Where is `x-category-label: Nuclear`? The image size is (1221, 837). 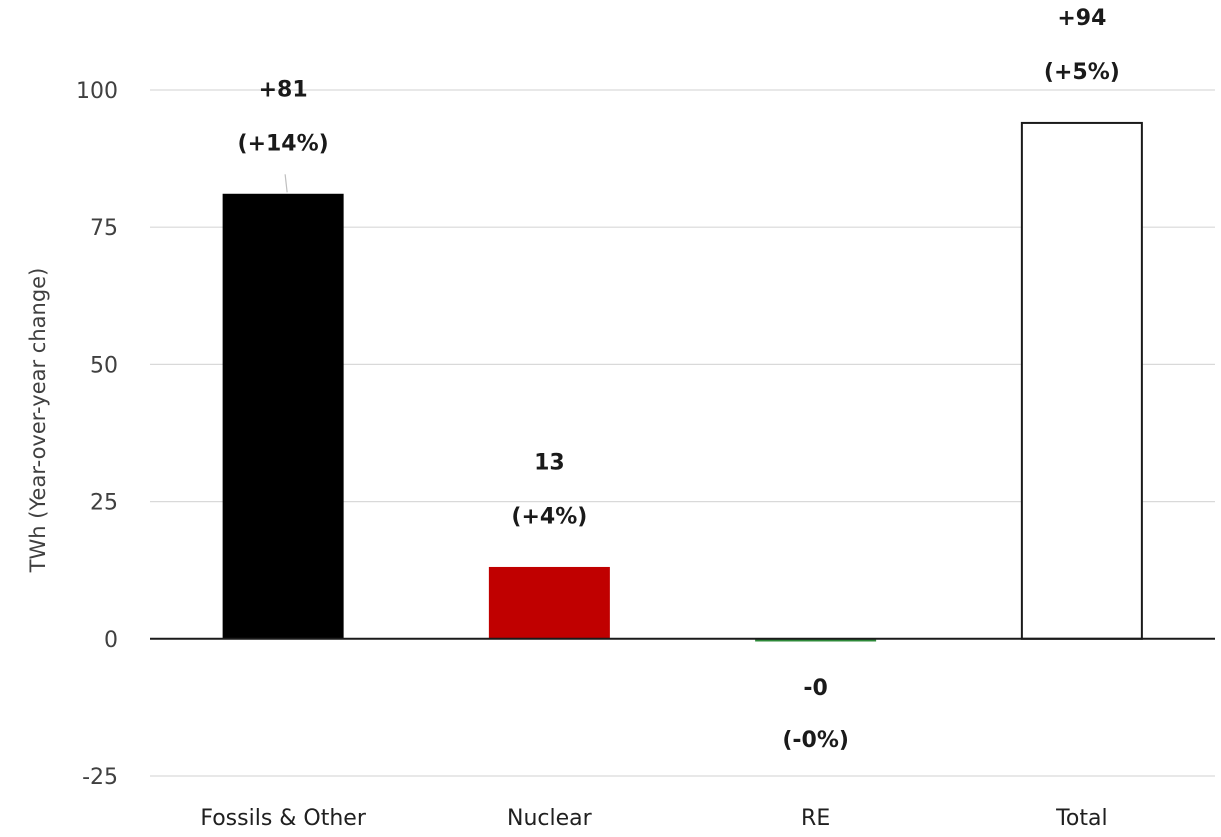
x-category-label: Nuclear is located at coordinates (550, 818).